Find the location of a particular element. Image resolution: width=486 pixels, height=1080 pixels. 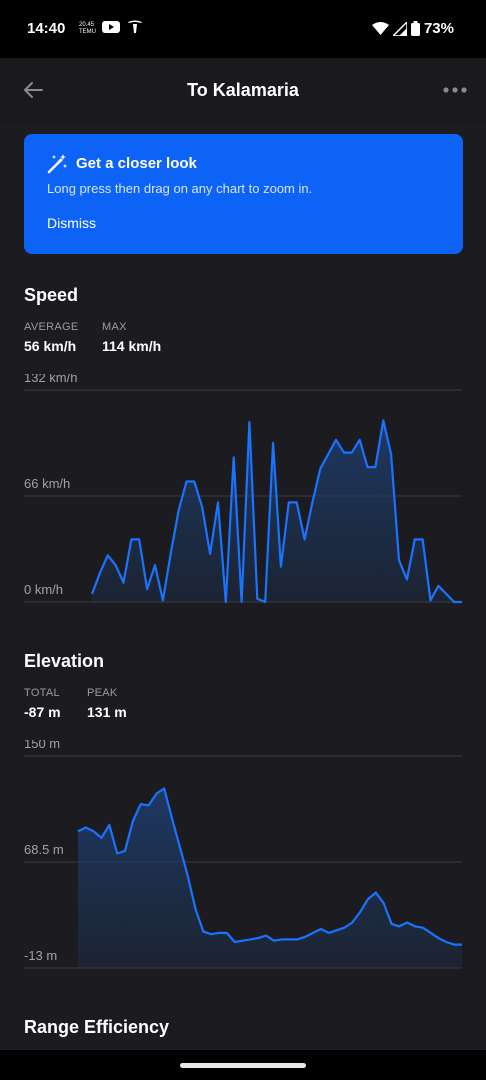

app-bar: To Kalamaria is located at coordinates (243, 91).